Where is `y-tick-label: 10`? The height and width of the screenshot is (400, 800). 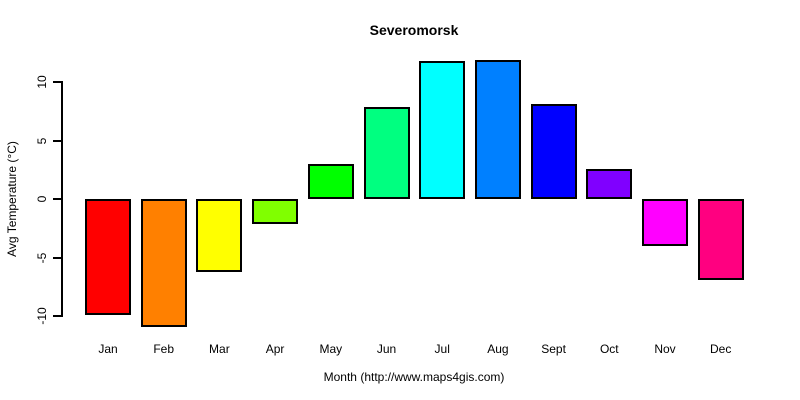 y-tick-label: 10 is located at coordinates (42, 82).